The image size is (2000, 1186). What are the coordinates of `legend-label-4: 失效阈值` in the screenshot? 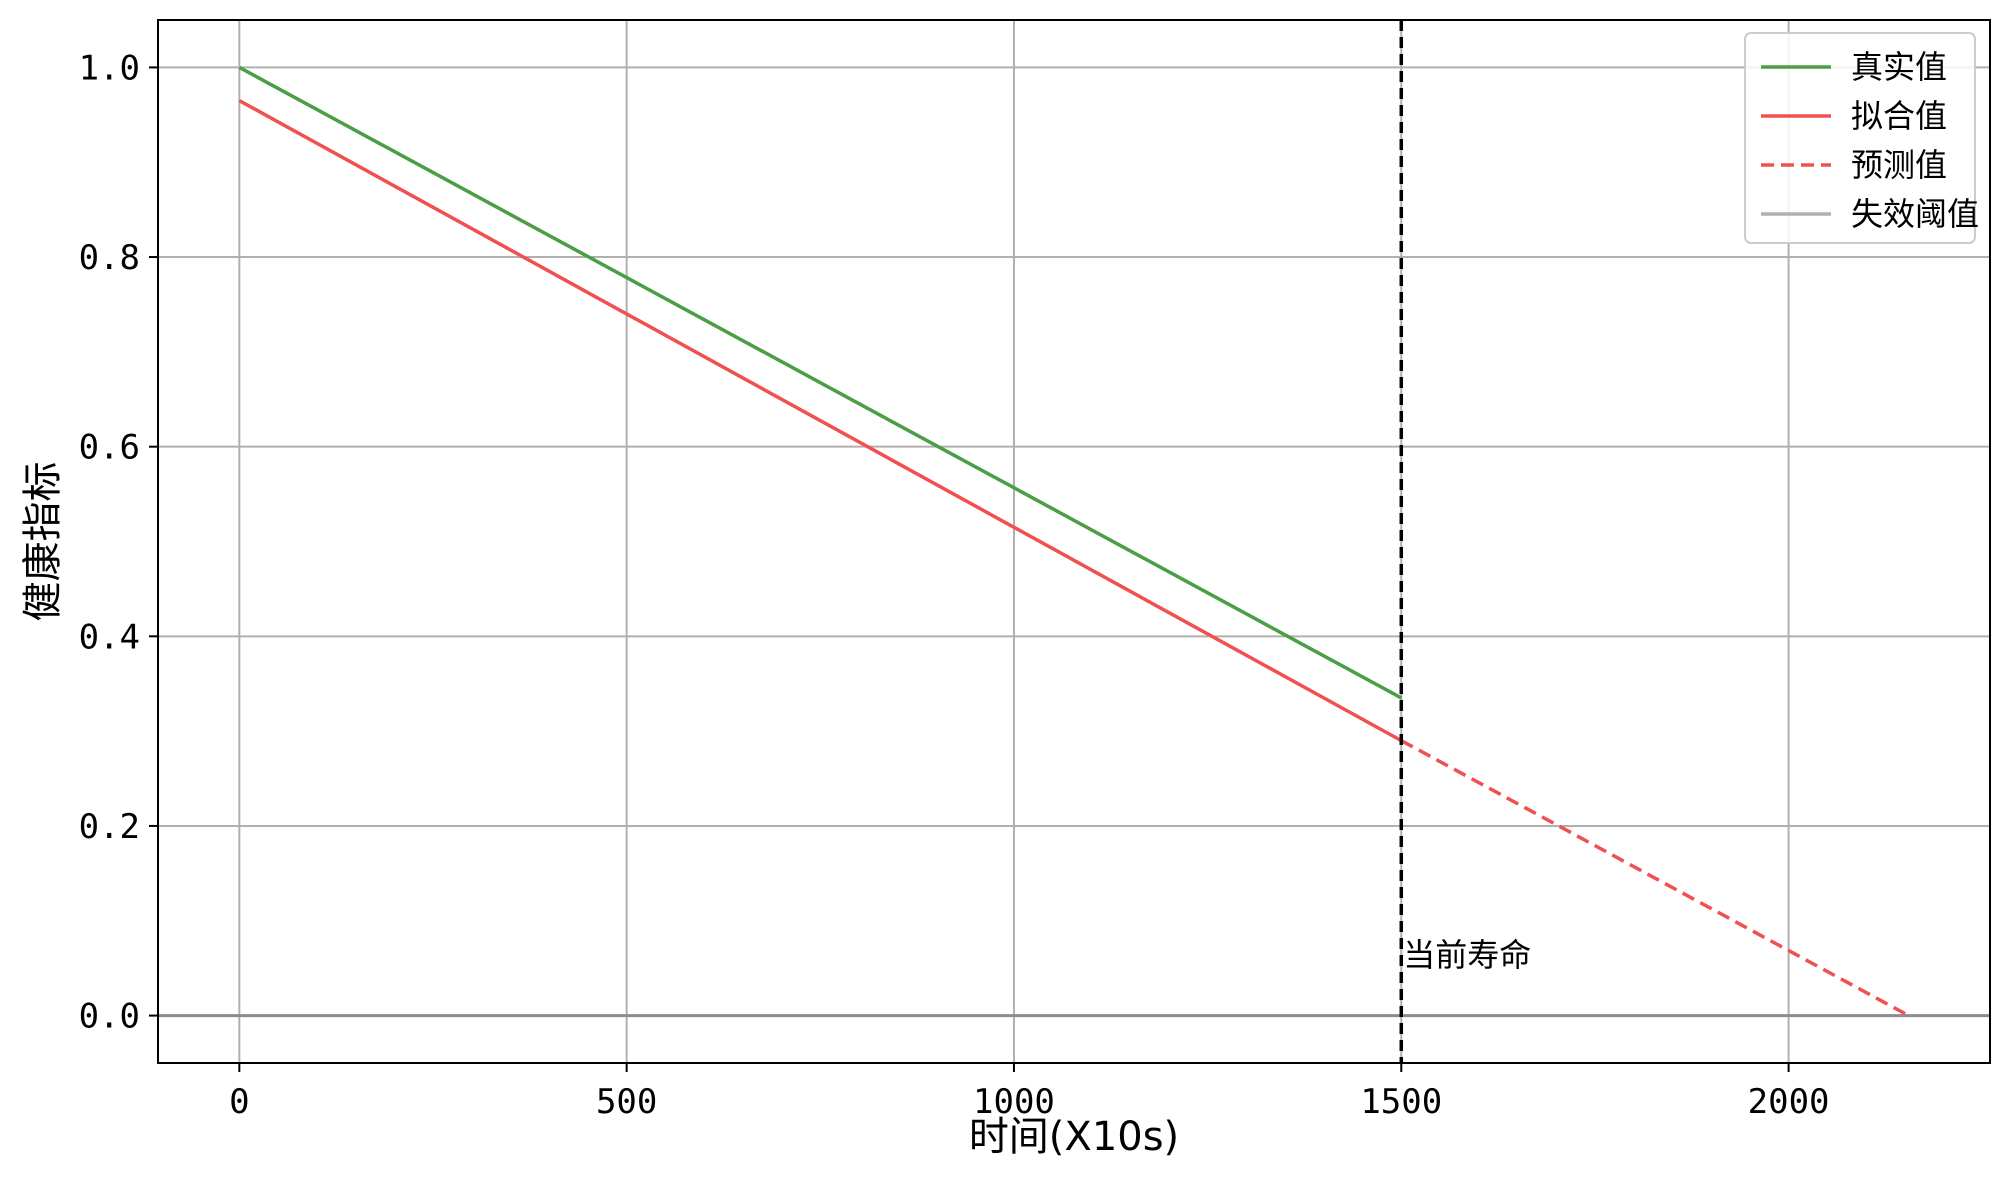 It's located at (1915, 214).